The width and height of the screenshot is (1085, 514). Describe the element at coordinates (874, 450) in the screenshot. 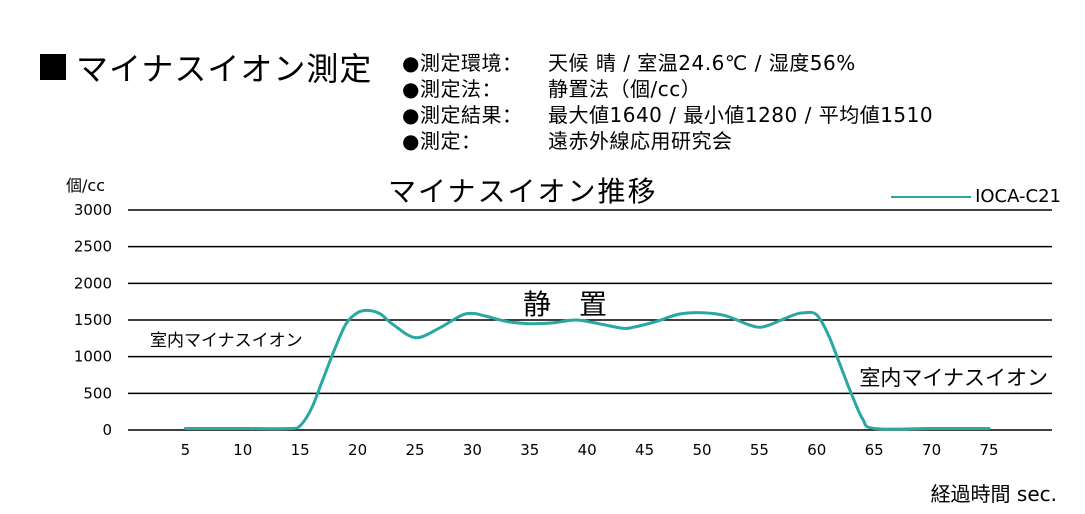

I see `x-tick-label: 65` at that location.